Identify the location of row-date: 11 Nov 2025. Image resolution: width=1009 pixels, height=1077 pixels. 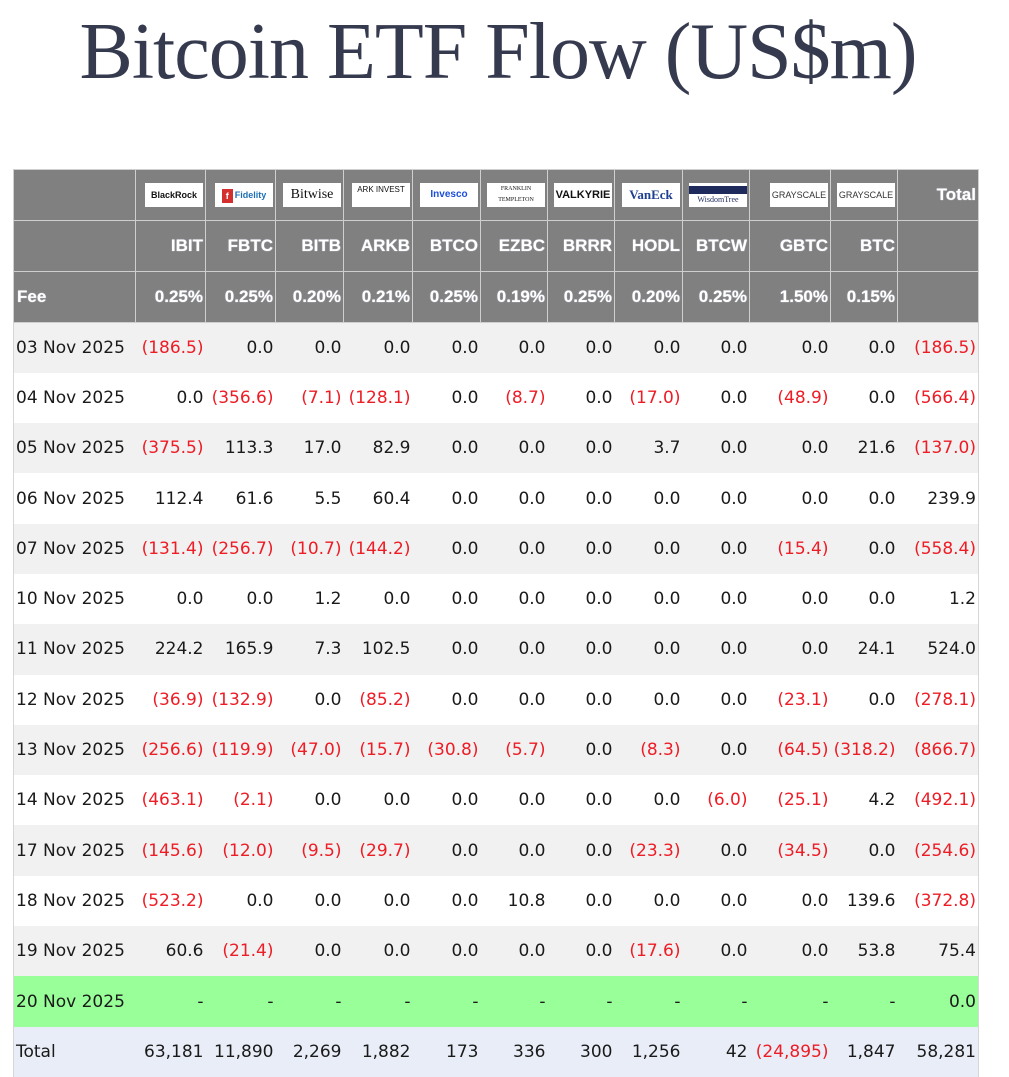
(74, 649).